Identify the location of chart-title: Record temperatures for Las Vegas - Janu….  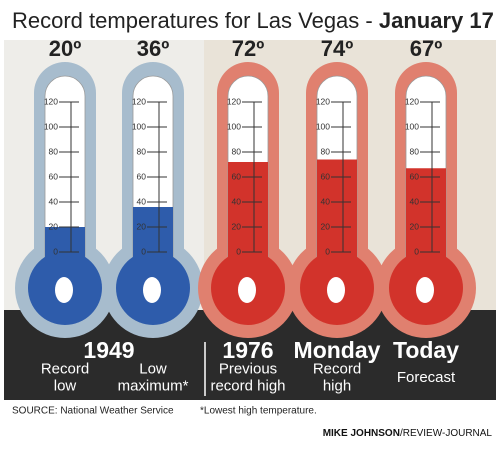
(253, 20).